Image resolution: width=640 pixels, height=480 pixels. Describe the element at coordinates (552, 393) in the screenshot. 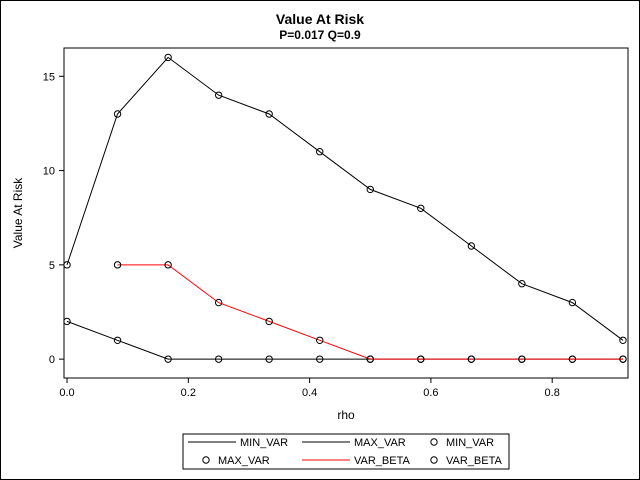

I see `x-tick-label: 0.8` at that location.